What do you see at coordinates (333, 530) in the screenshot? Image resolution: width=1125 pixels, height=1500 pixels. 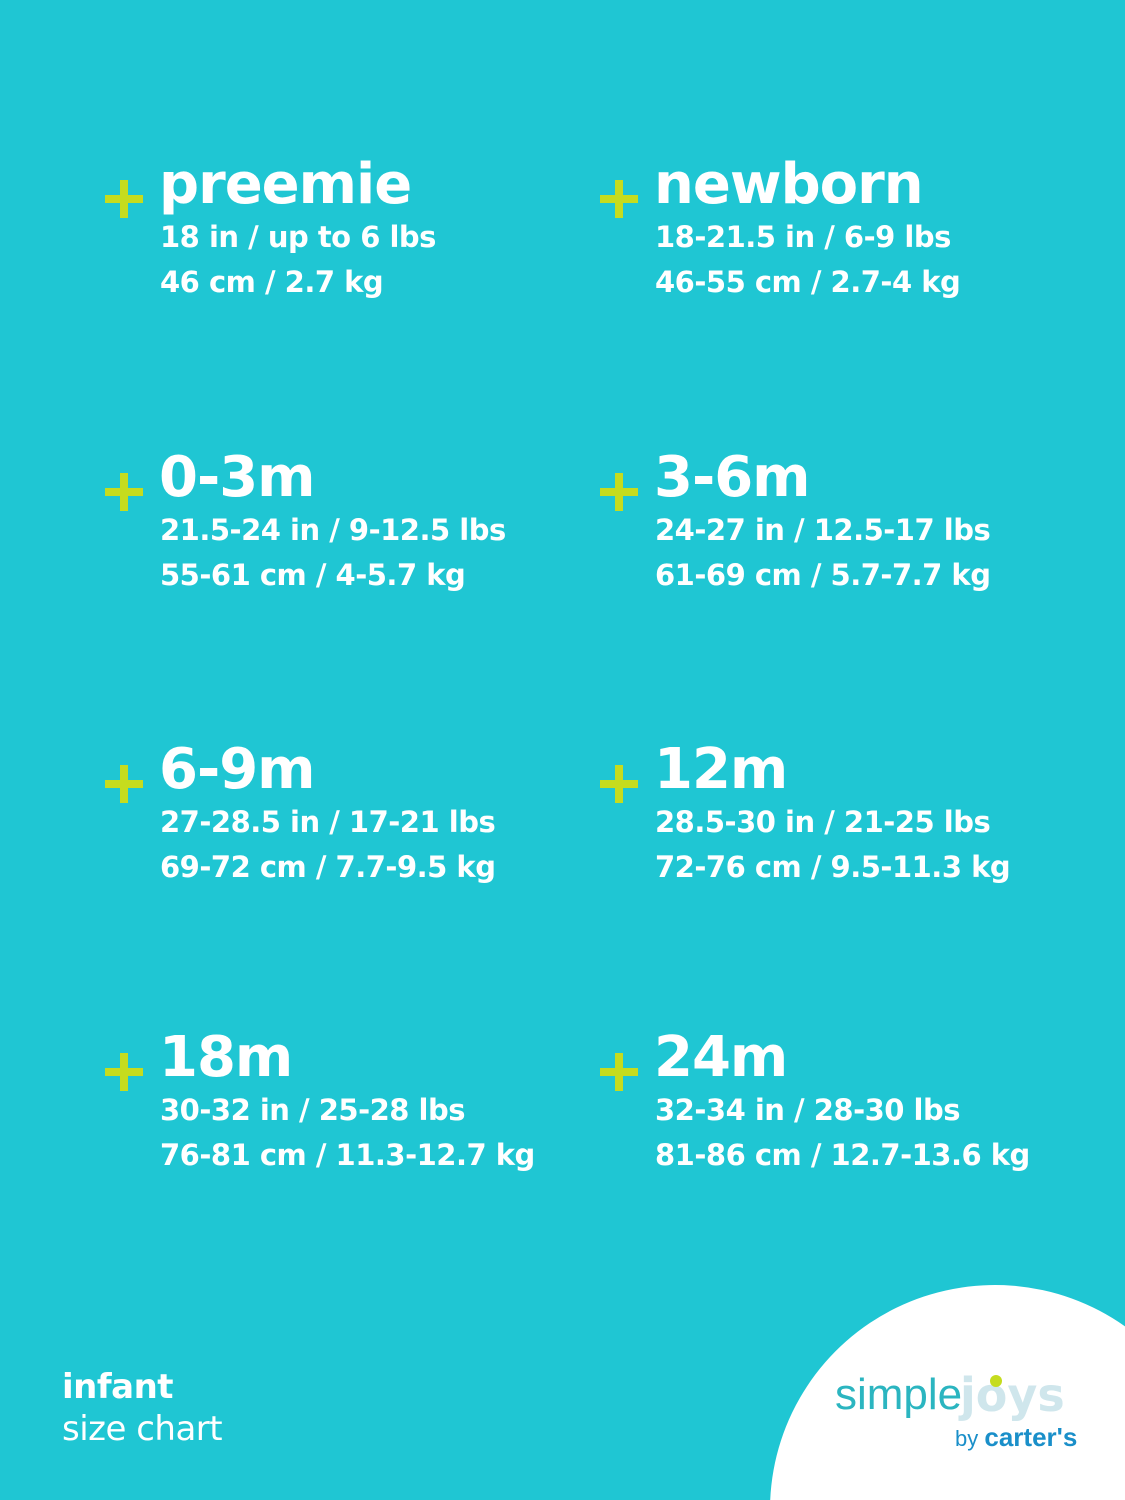 I see `size-imperial: 21.5-24 in / 9-12.5 lbs` at bounding box center [333, 530].